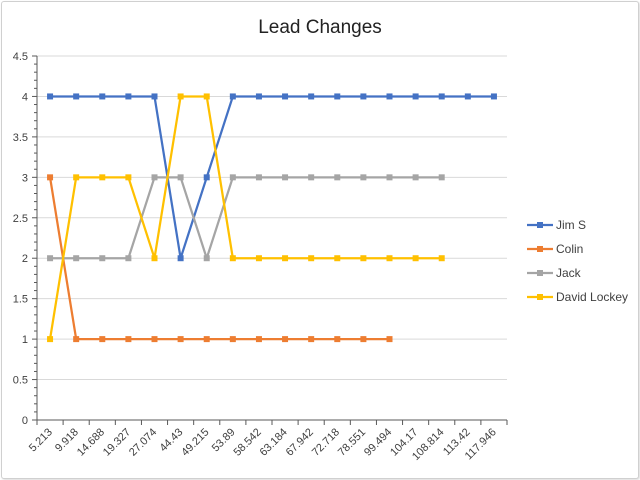  I want to click on x-tick-label: 27.074, so click(143, 442).